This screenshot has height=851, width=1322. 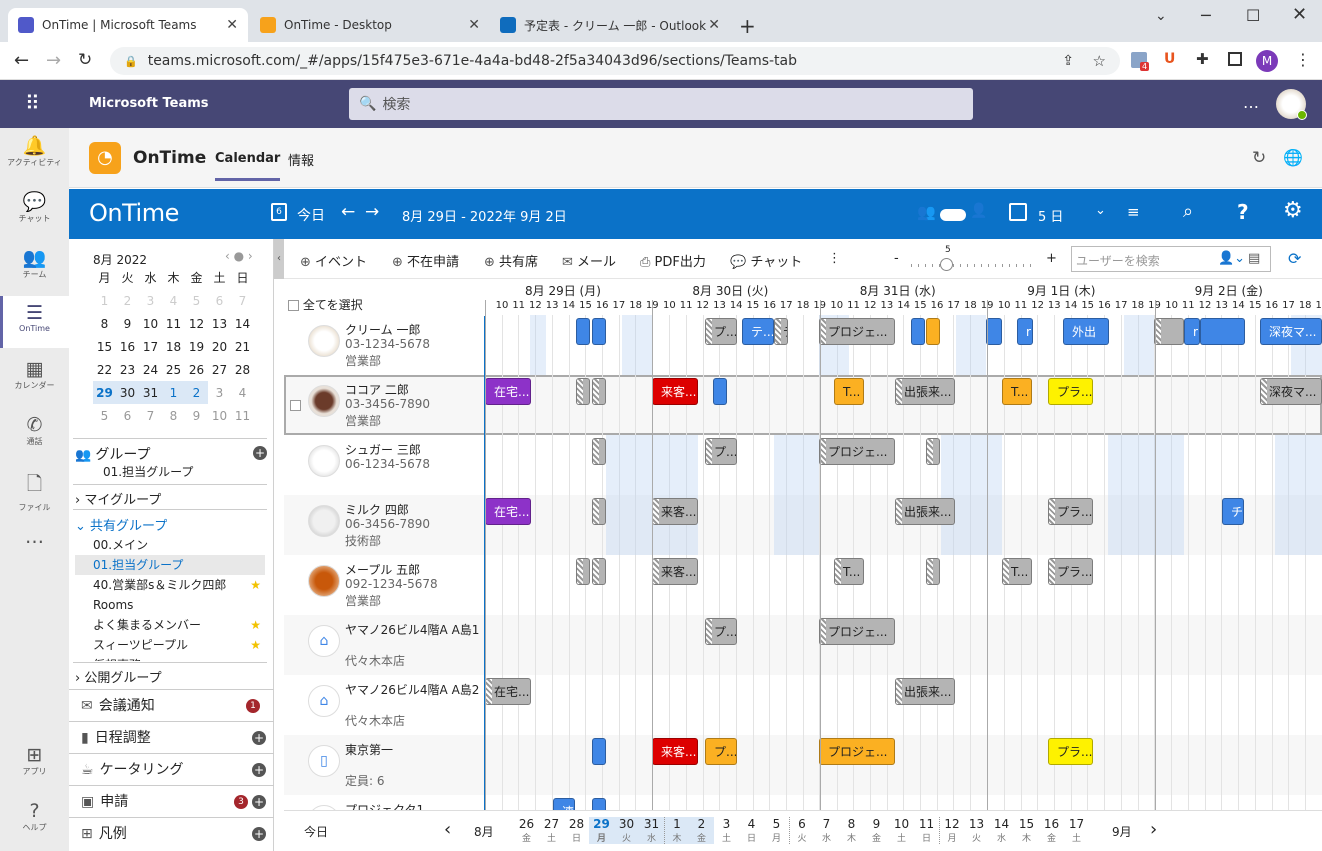 What do you see at coordinates (127, 392) in the screenshot?
I see `minical-day: 30` at bounding box center [127, 392].